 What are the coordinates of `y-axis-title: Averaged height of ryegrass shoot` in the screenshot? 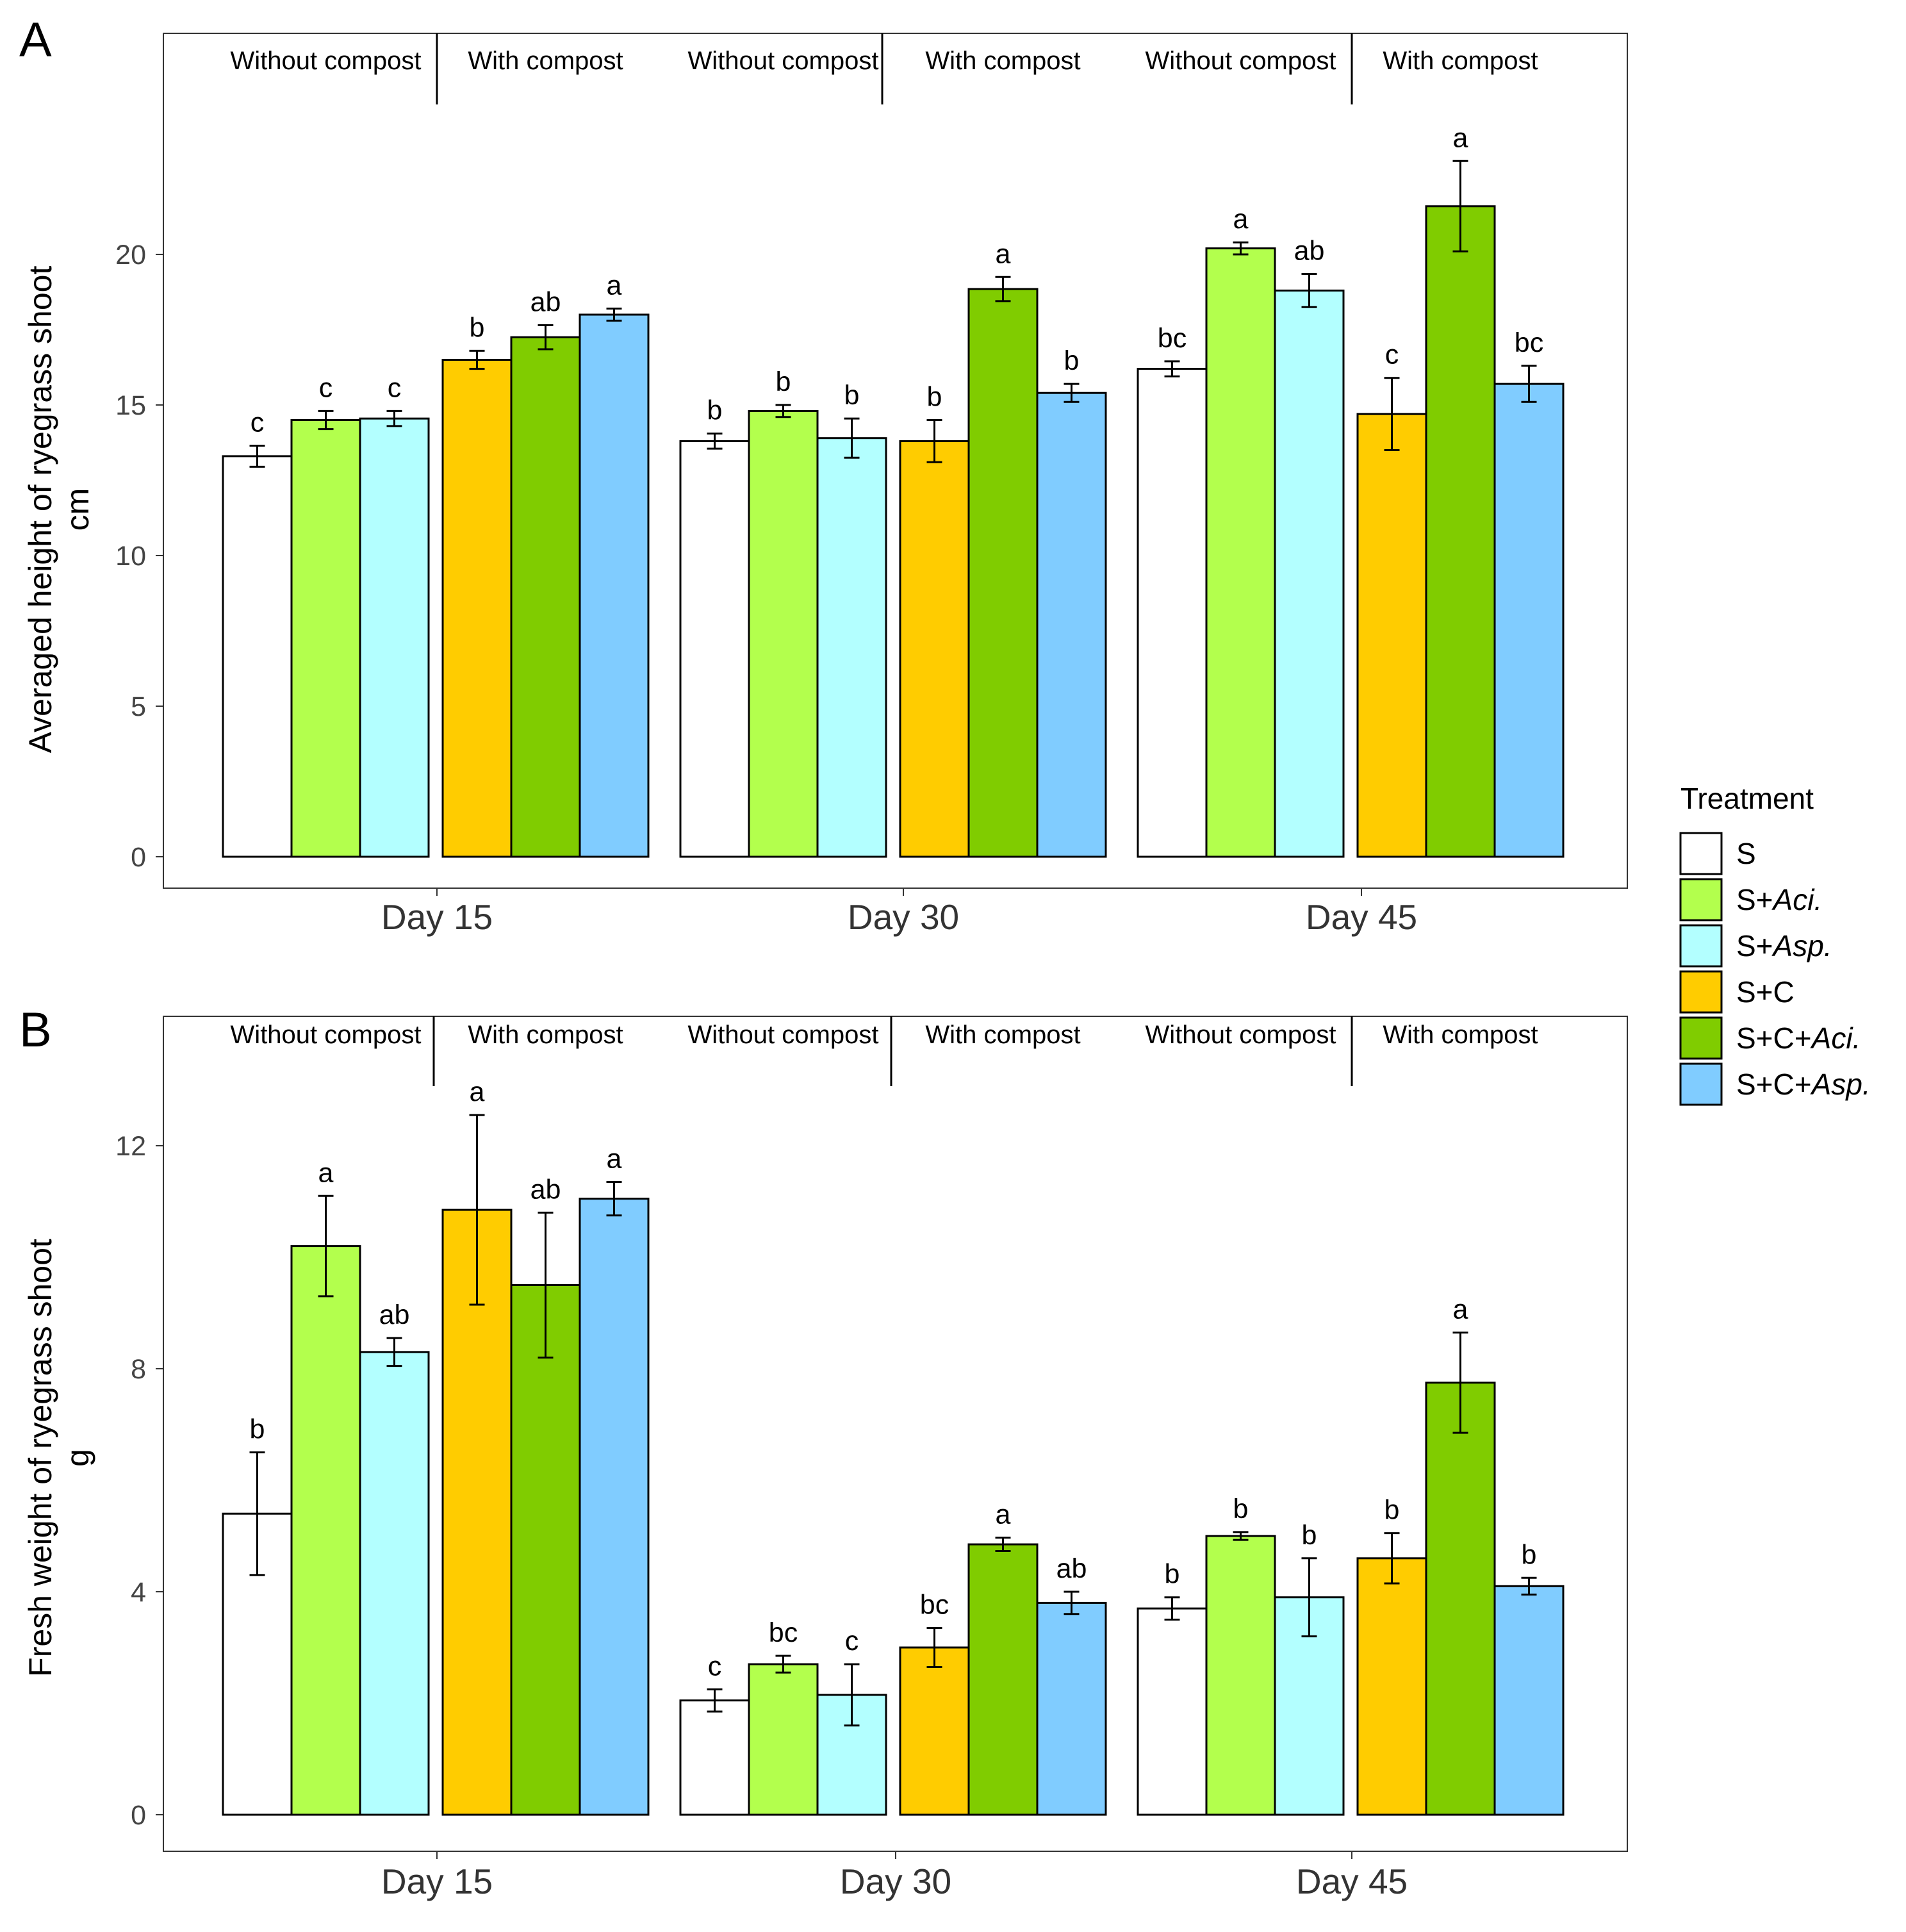 It's located at (40, 510).